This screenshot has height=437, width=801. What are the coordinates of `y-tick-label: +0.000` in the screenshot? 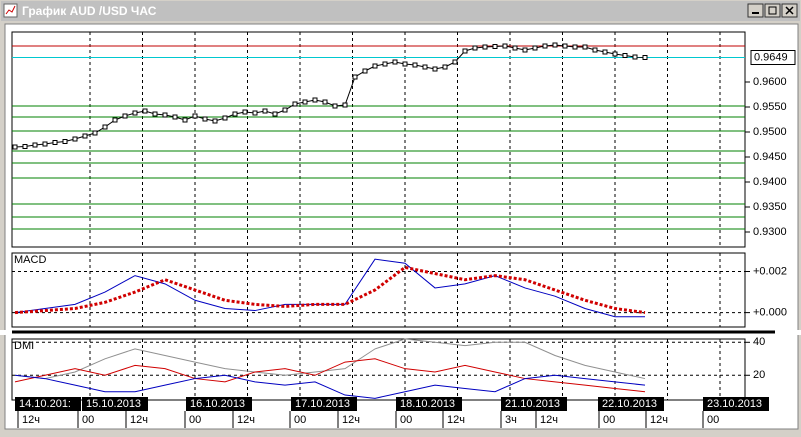 It's located at (770, 313).